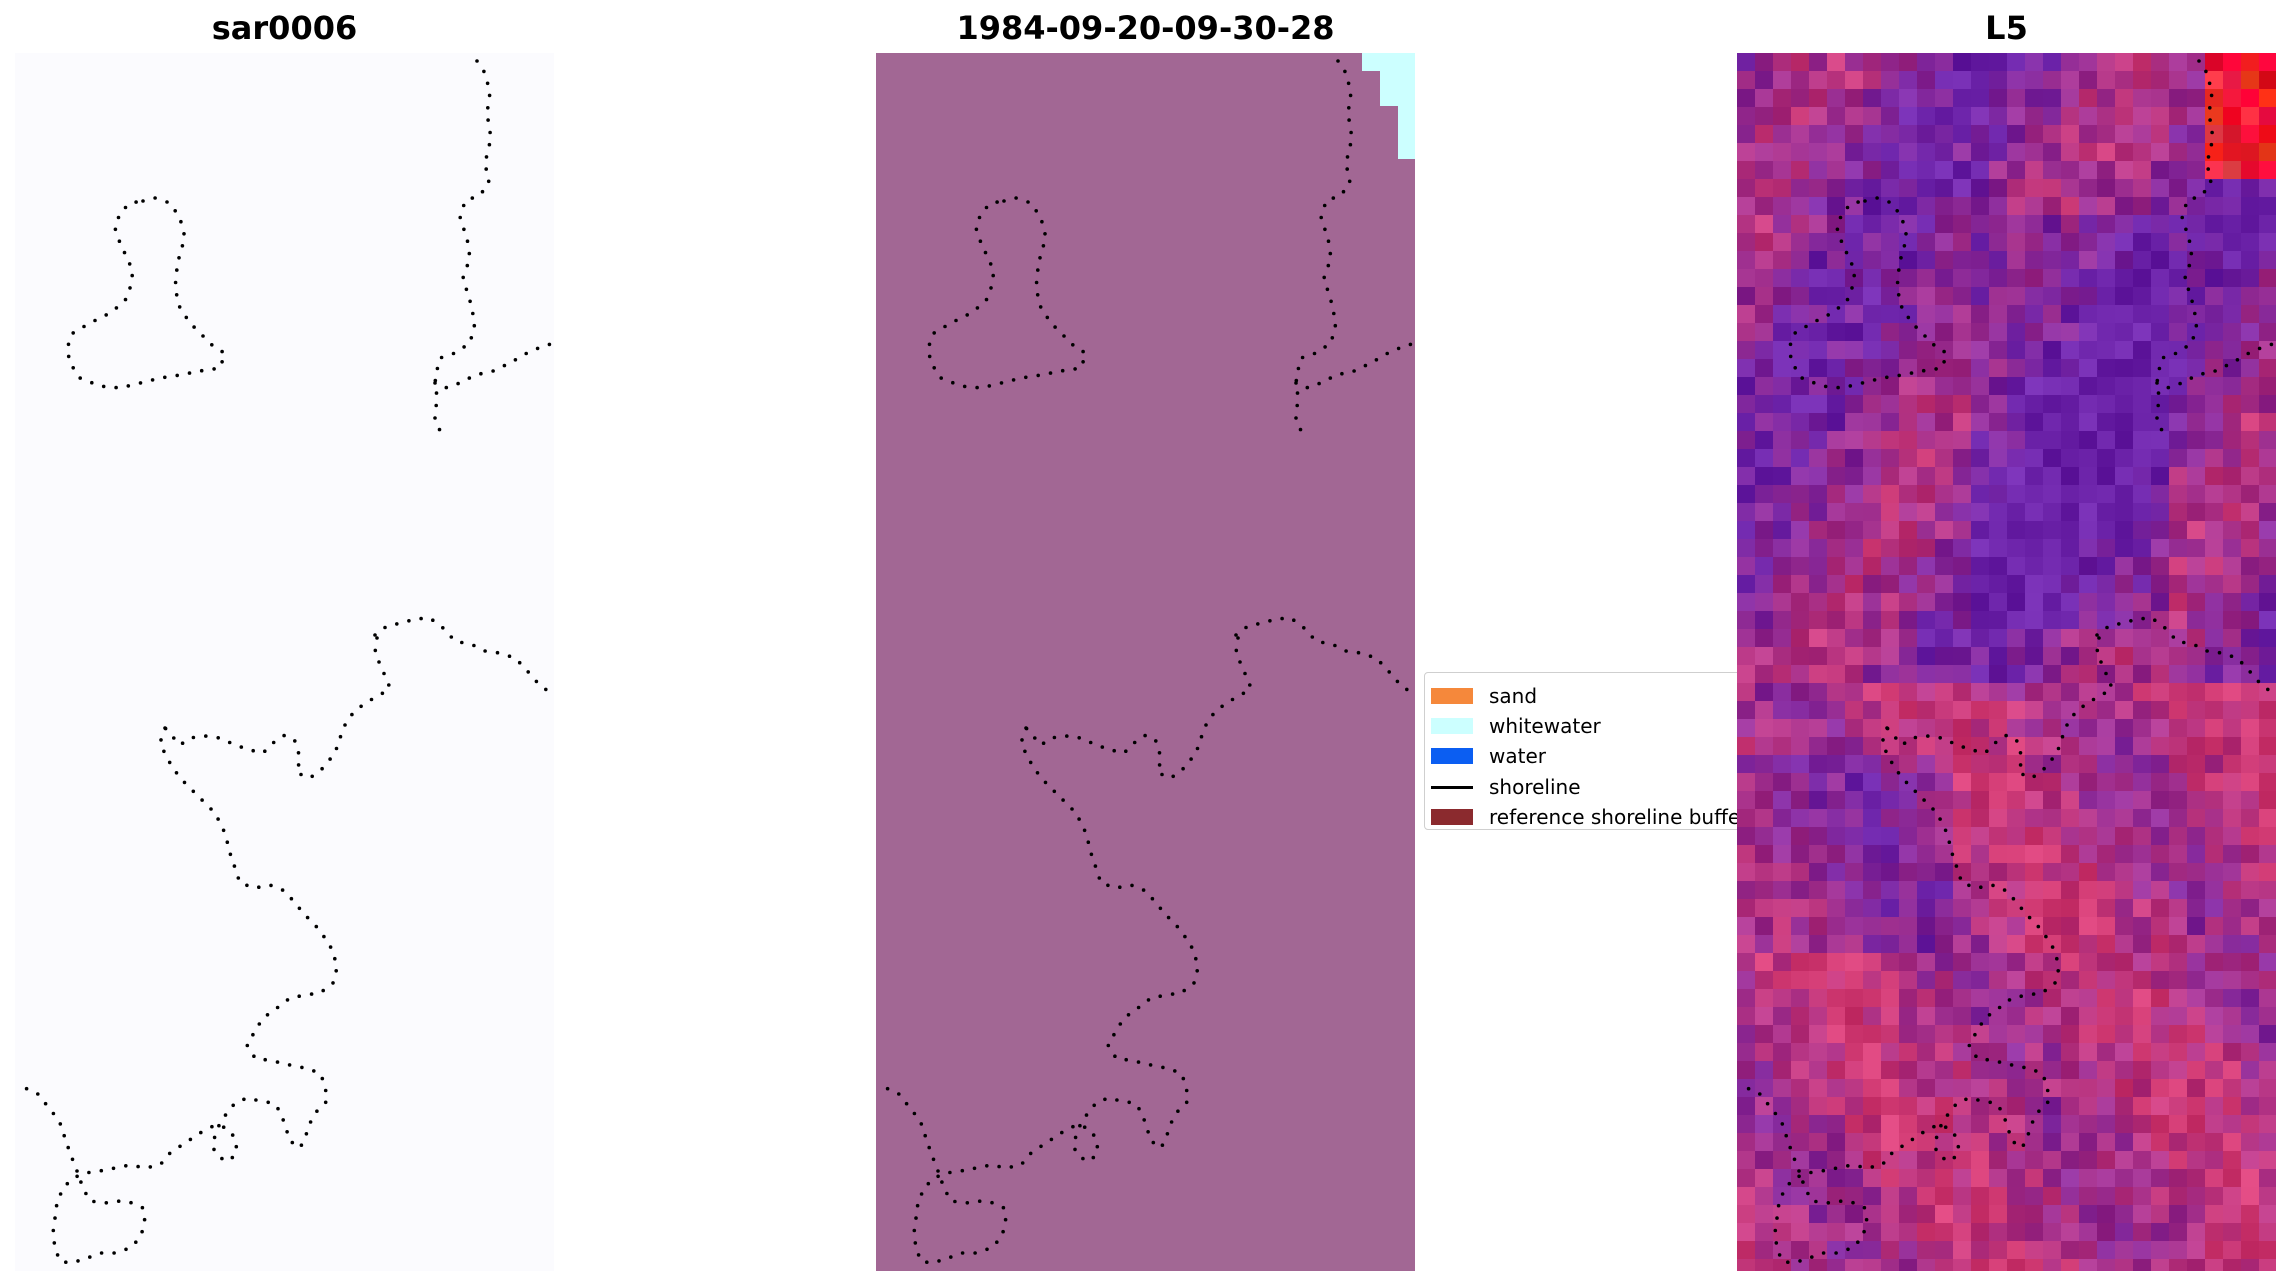  I want to click on reference-buffer-swatch, so click(1452, 817).